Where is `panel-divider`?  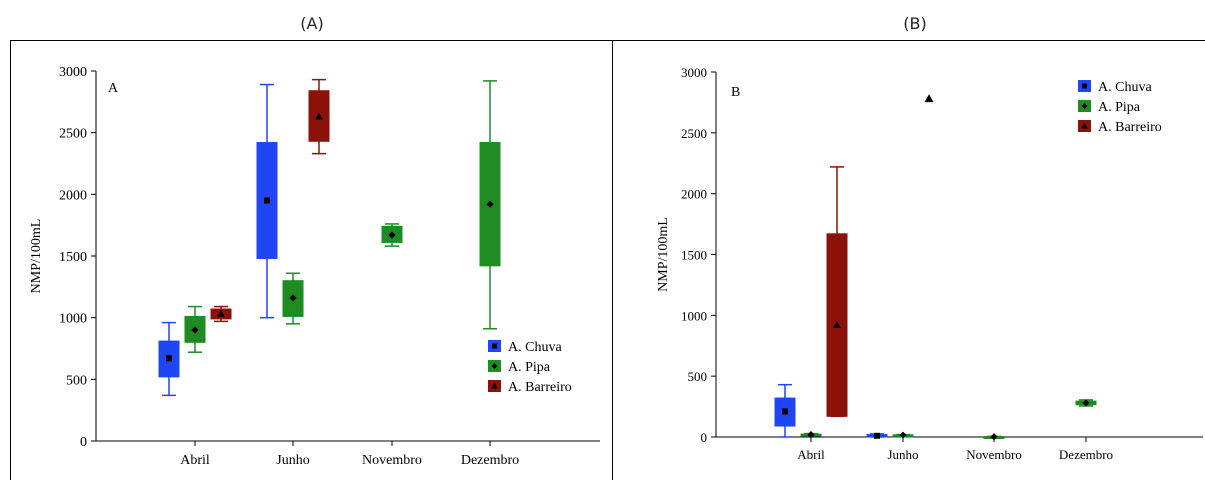 panel-divider is located at coordinates (612, 260).